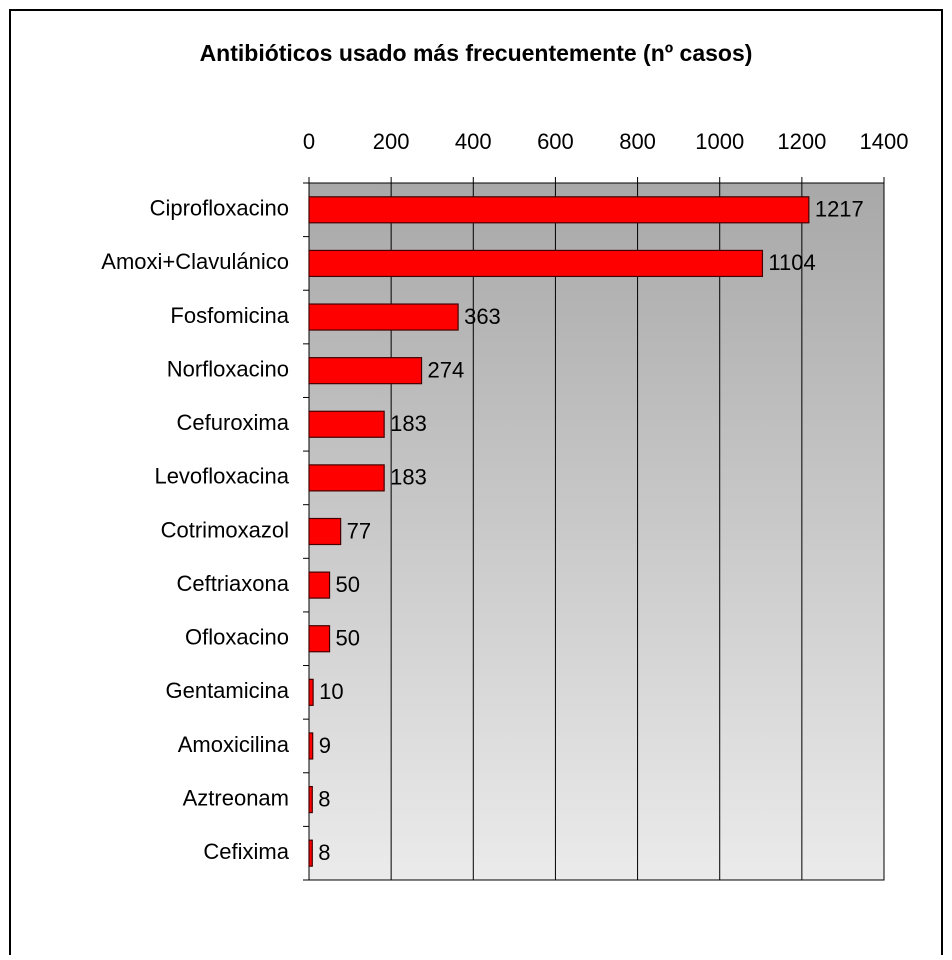 The height and width of the screenshot is (960, 952). What do you see at coordinates (237, 637) in the screenshot?
I see `y-tick-label: Ofloxacino` at bounding box center [237, 637].